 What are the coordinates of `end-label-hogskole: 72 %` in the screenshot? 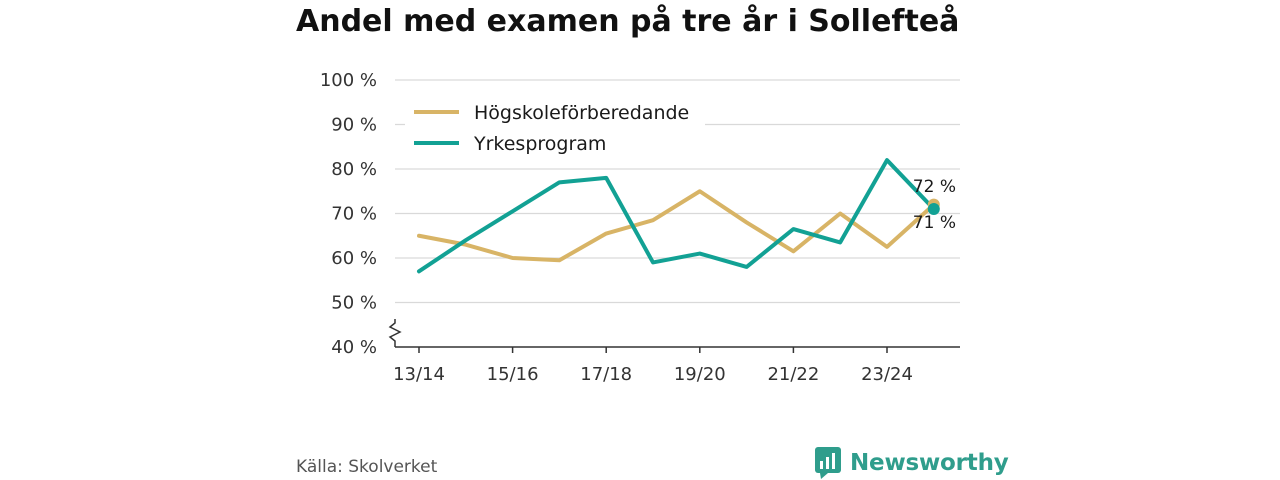 It's located at (934, 187).